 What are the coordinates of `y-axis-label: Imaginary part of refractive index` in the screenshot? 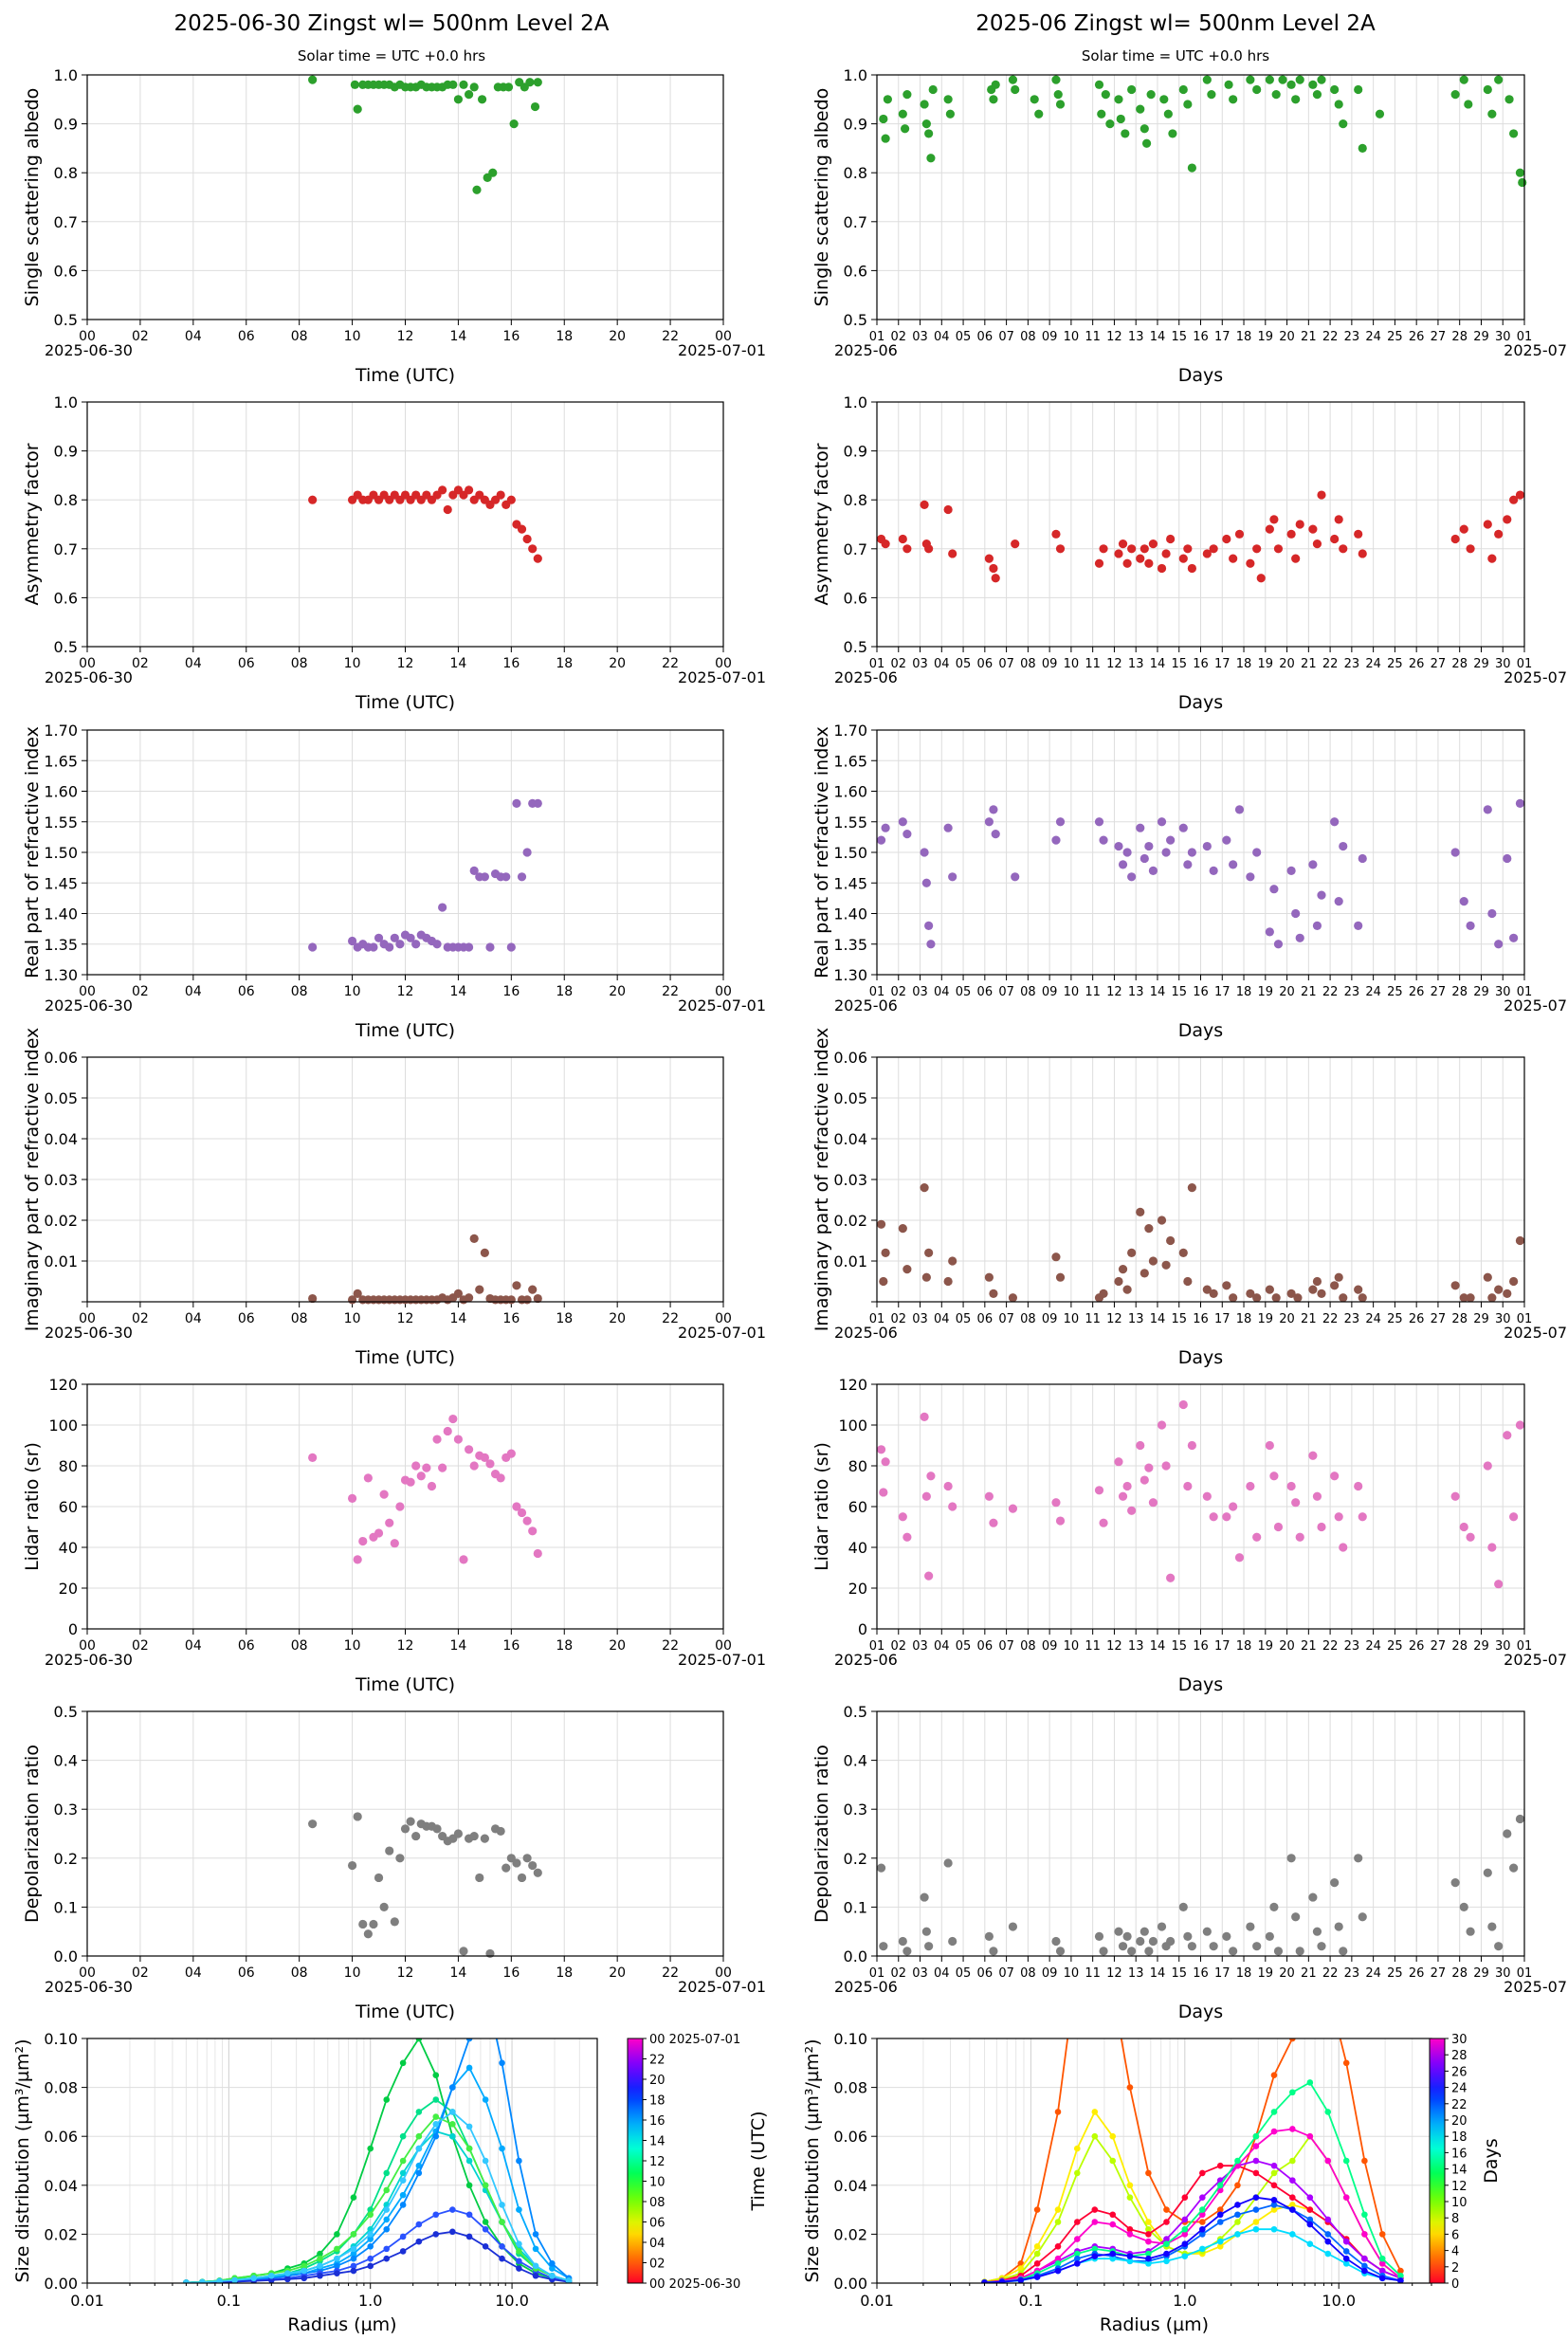 It's located at (32, 1180).